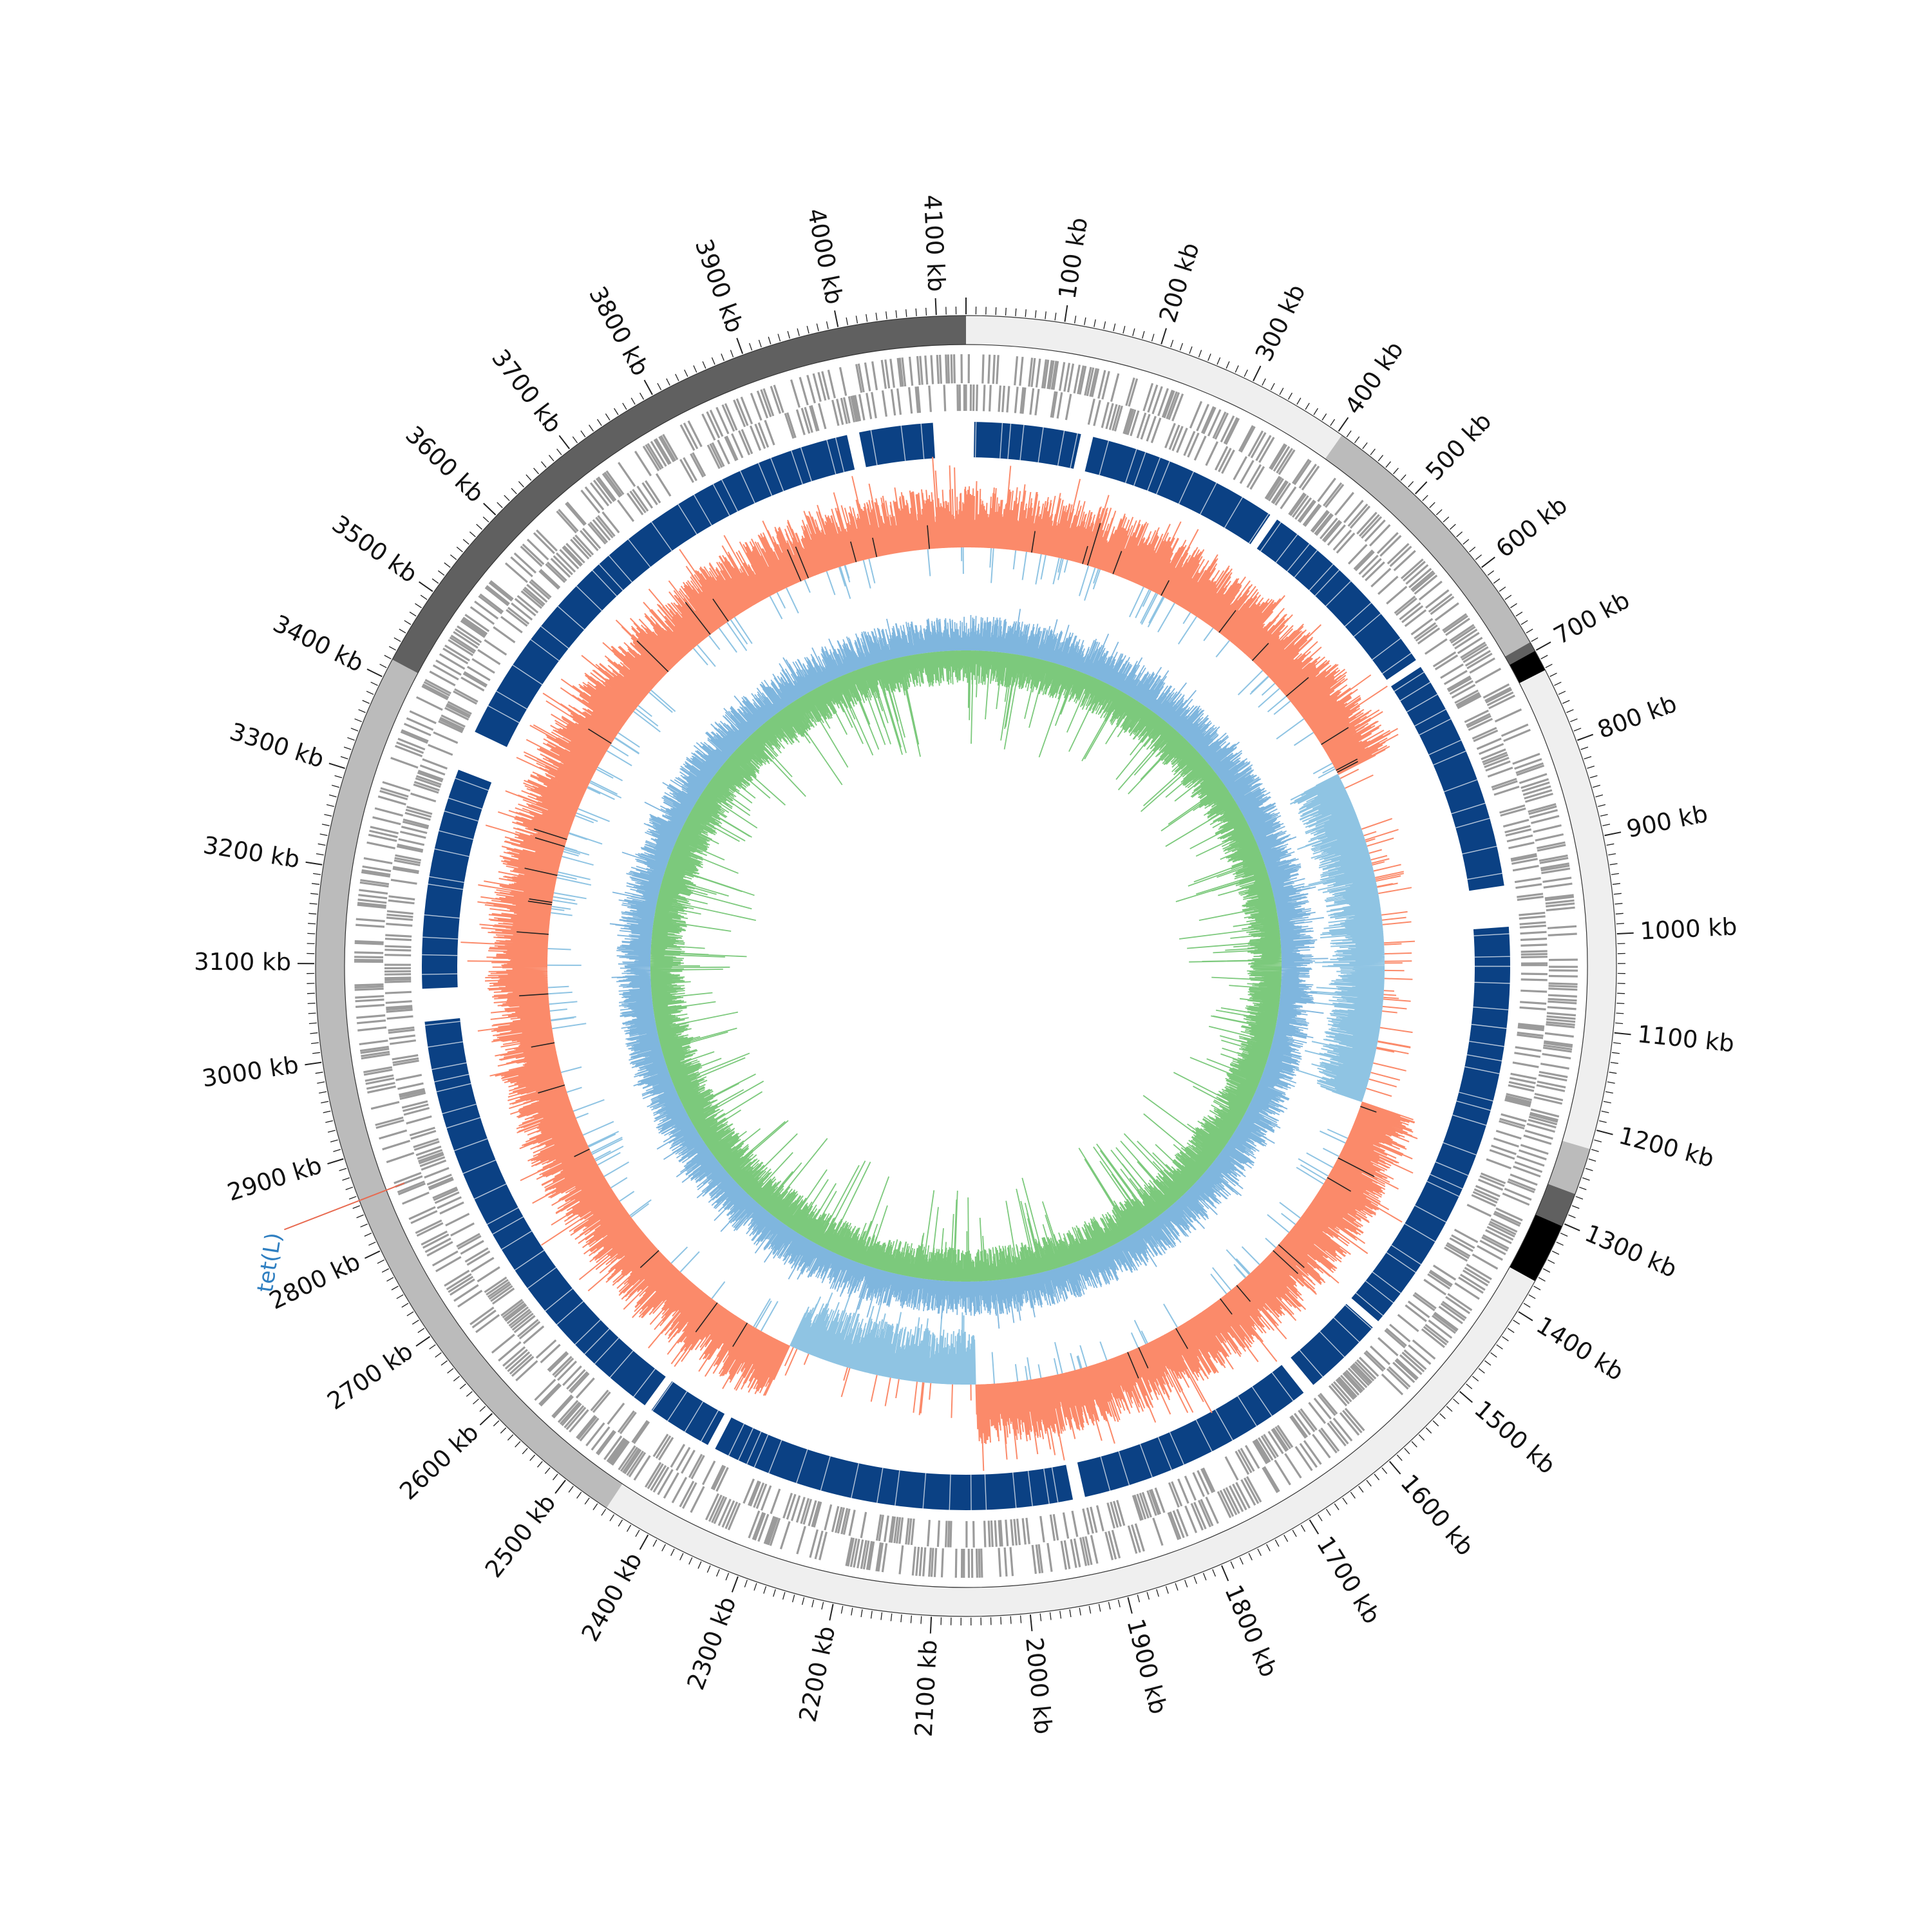 This screenshot has height=1932, width=1932. Describe the element at coordinates (1179, 283) in the screenshot. I see `tick-label-200: 200 kb` at that location.